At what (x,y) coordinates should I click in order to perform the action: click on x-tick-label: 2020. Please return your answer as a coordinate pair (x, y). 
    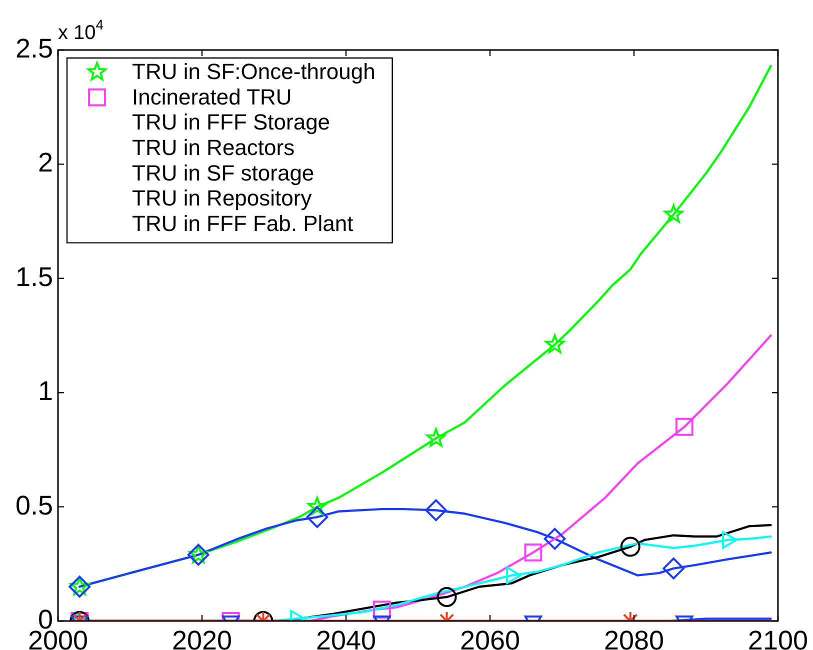
    Looking at the image, I should click on (202, 638).